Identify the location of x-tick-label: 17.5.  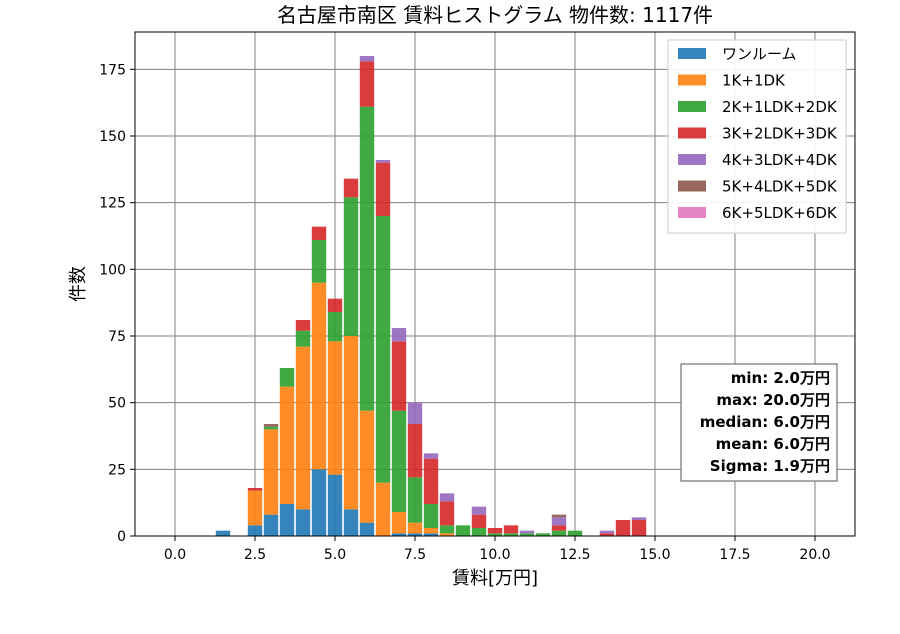
(734, 555).